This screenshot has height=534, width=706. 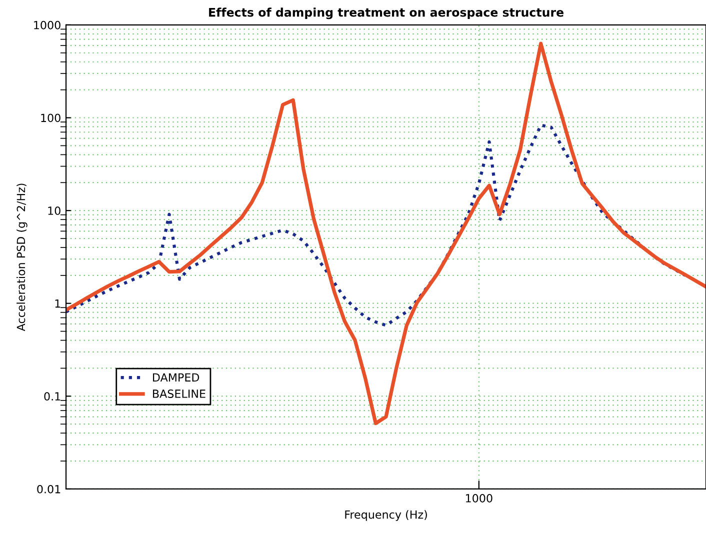 What do you see at coordinates (50, 118) in the screenshot?
I see `y-tick-label: 100` at bounding box center [50, 118].